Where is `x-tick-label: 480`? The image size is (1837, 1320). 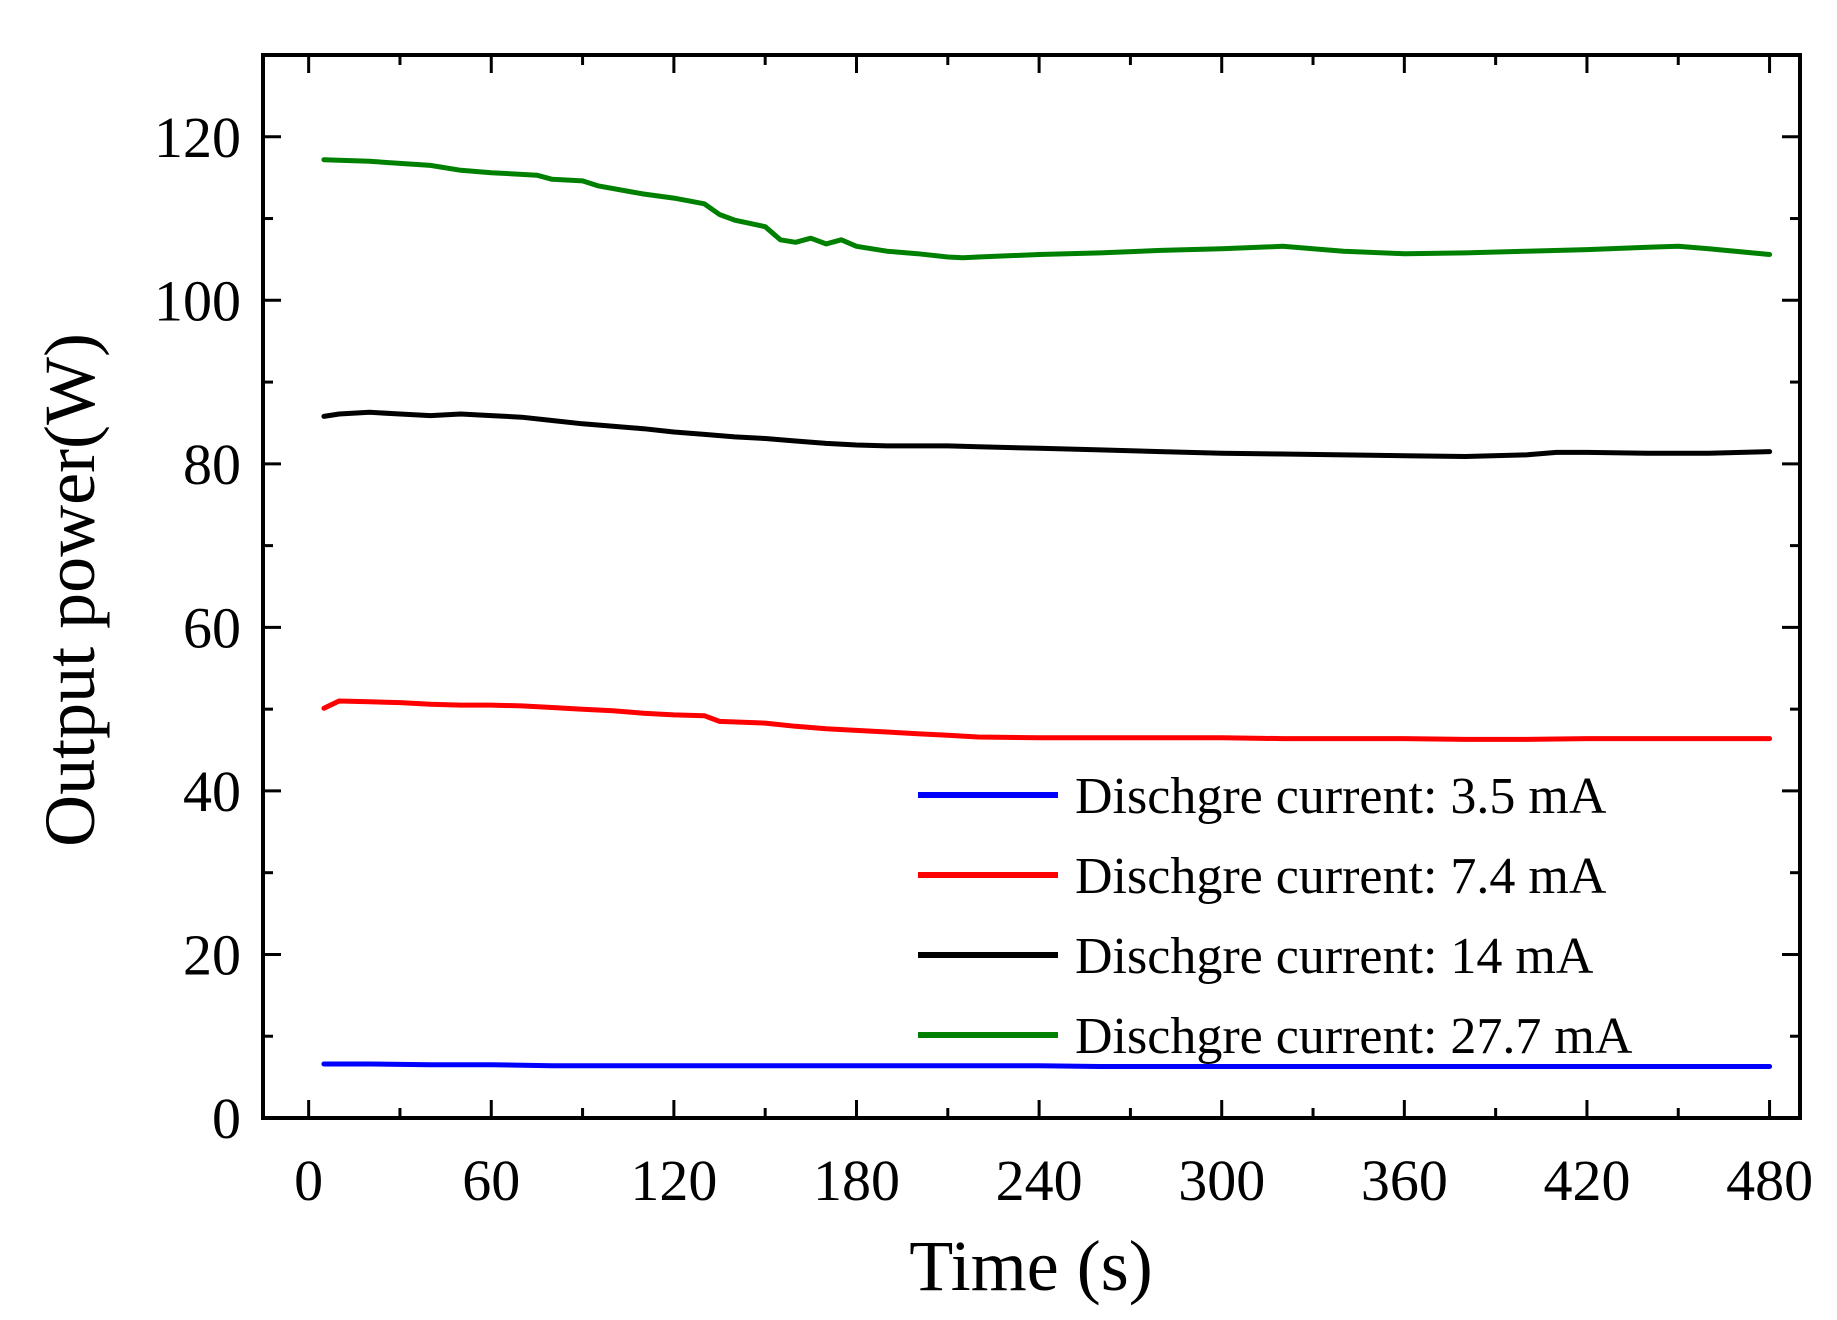
x-tick-label: 480 is located at coordinates (1769, 1180).